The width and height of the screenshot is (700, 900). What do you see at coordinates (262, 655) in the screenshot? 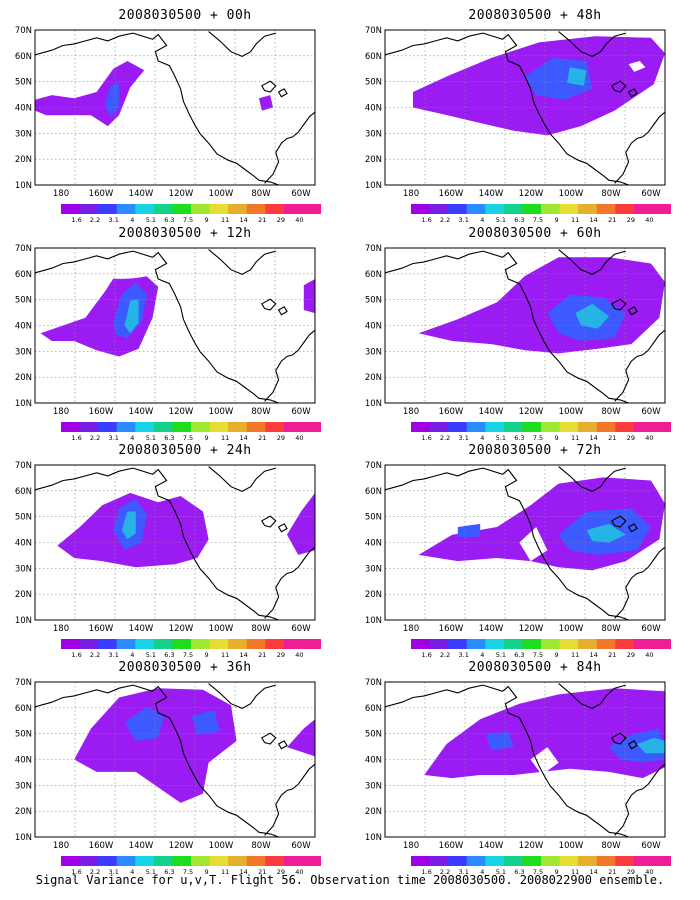
I see `colorbar-label: 21` at bounding box center [262, 655].